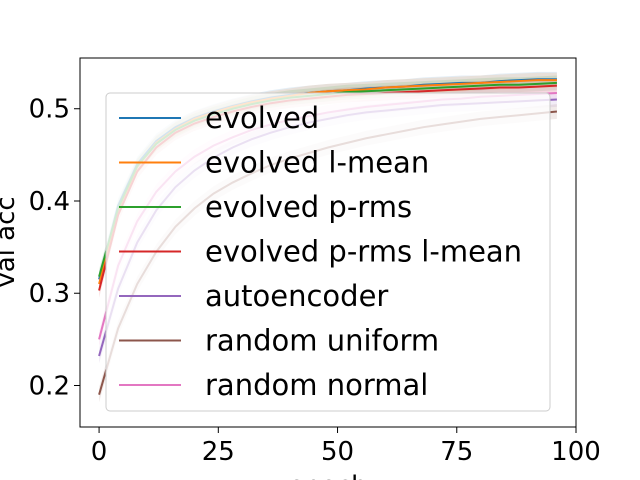  Describe the element at coordinates (322, 341) in the screenshot. I see `legend-label: random uniform` at that location.